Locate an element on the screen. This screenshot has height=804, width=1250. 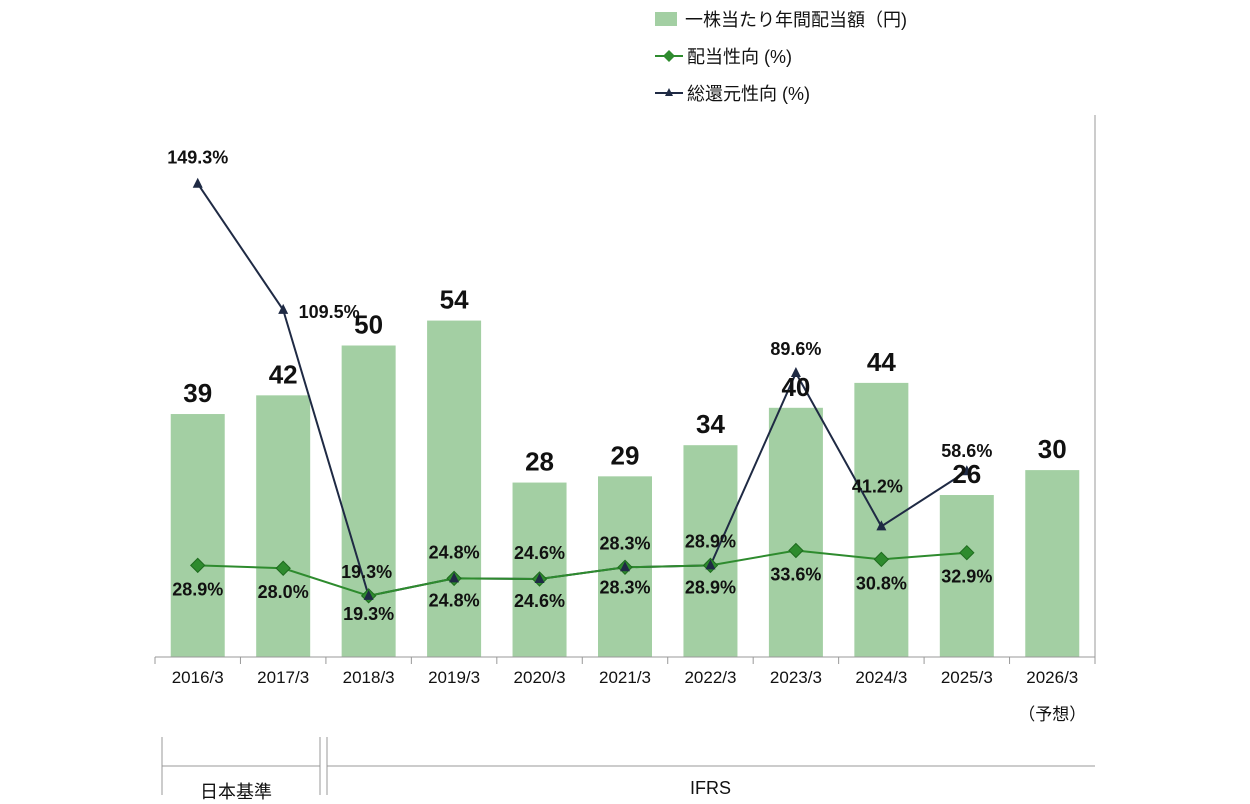
bar-2020/3 is located at coordinates (539, 569).